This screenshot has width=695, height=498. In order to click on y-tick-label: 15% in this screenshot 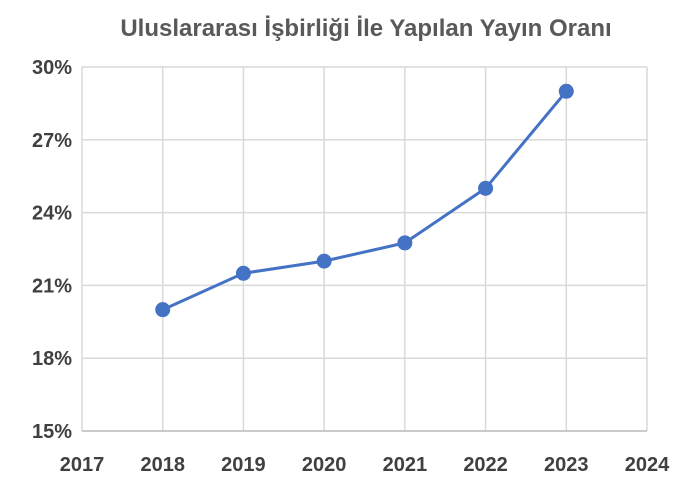, I will do `click(52, 432)`.